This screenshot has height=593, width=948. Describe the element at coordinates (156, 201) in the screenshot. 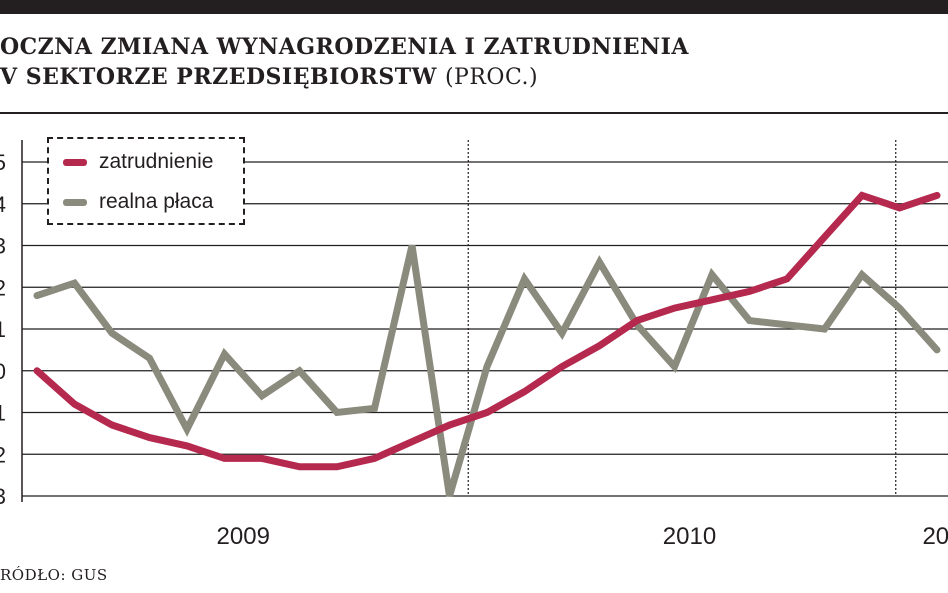

I see `legend-label-realna-placa: realna płaca` at that location.